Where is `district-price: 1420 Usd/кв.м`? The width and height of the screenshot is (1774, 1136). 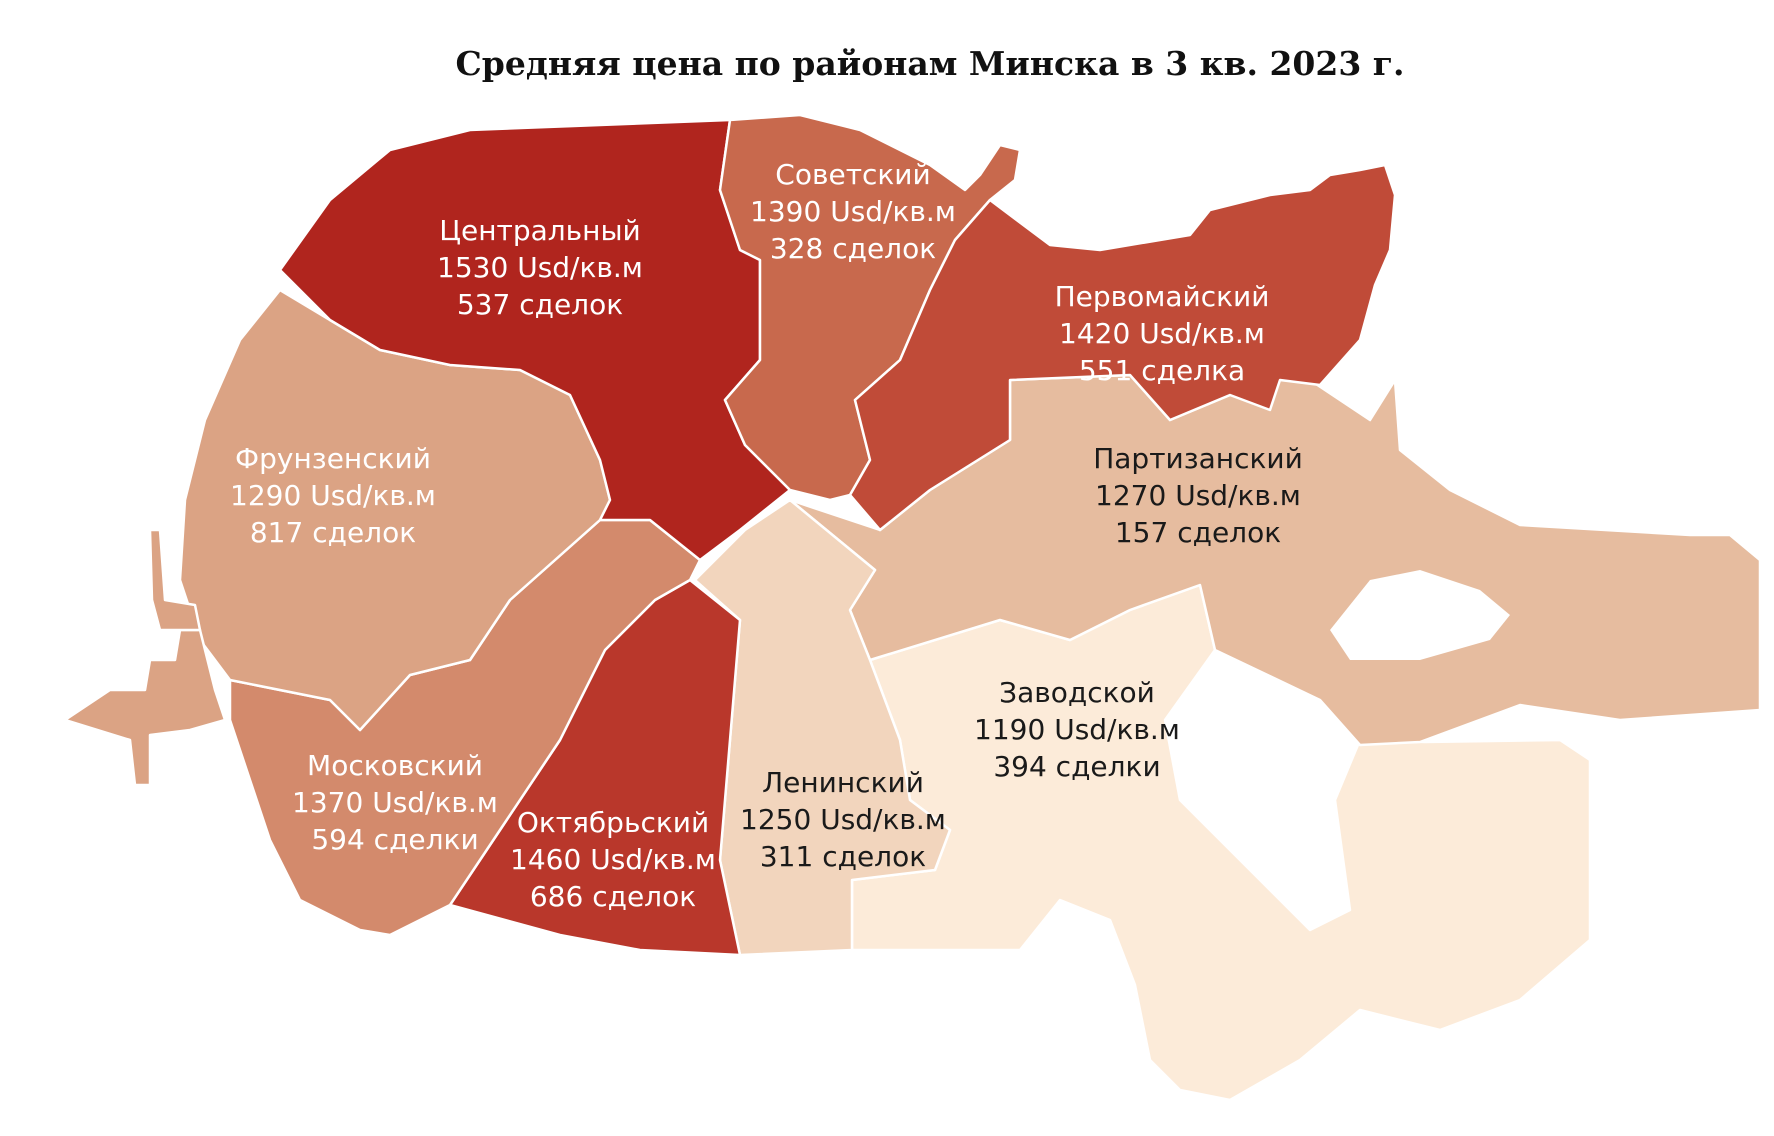 district-price: 1420 Usd/кв.м is located at coordinates (1162, 333).